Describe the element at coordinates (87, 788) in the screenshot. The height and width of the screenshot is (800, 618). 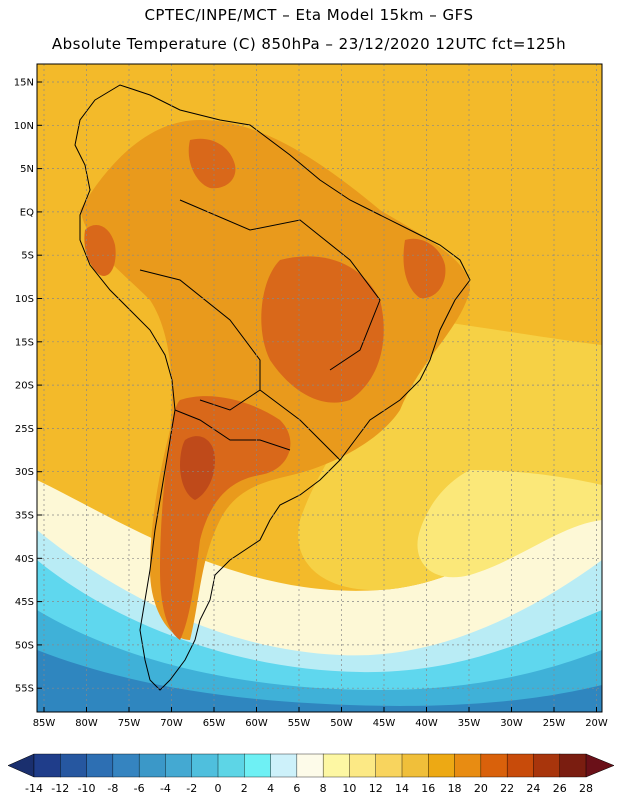
I see `colorbar-label: -10` at that location.